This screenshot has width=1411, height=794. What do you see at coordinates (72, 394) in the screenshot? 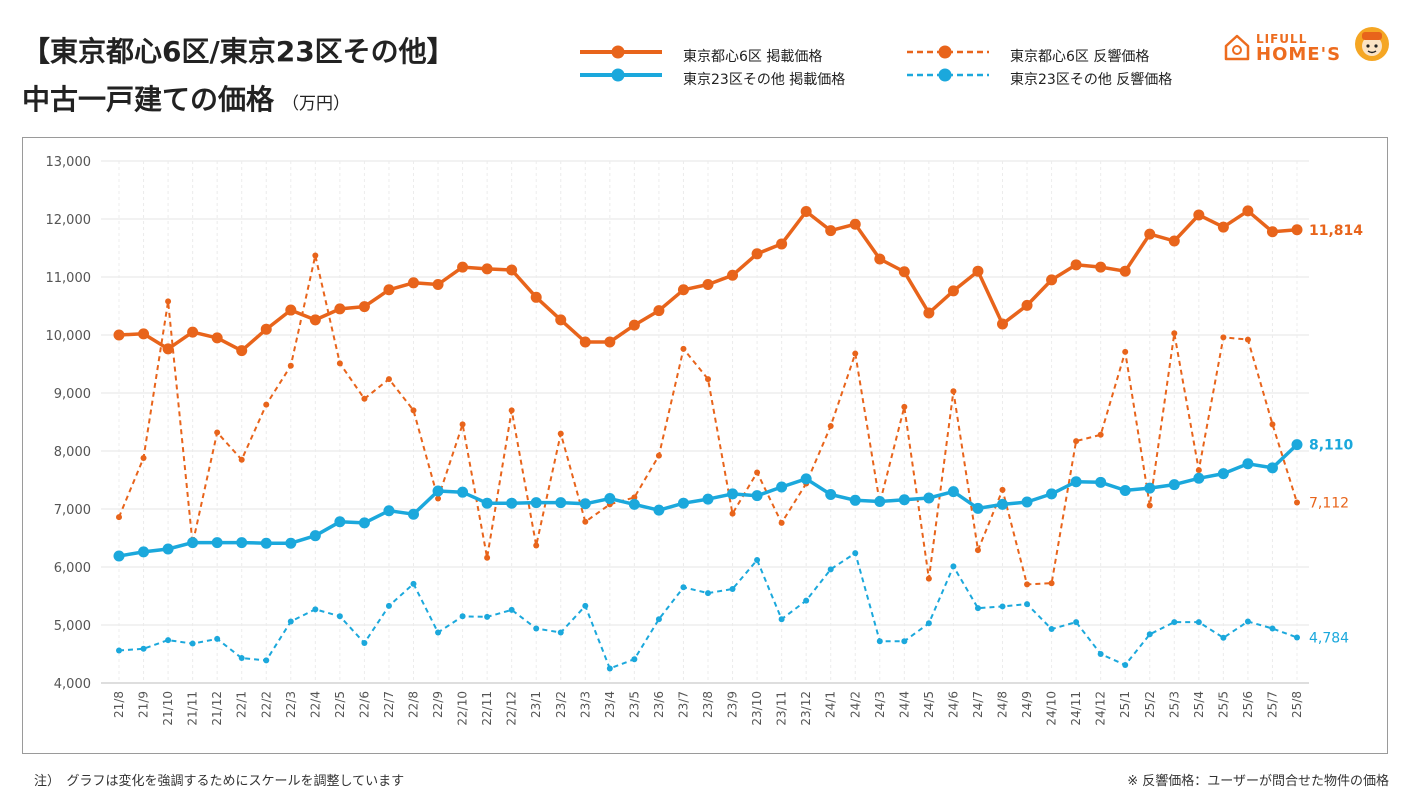
I see `y-tick-label: 9,000` at bounding box center [72, 394].